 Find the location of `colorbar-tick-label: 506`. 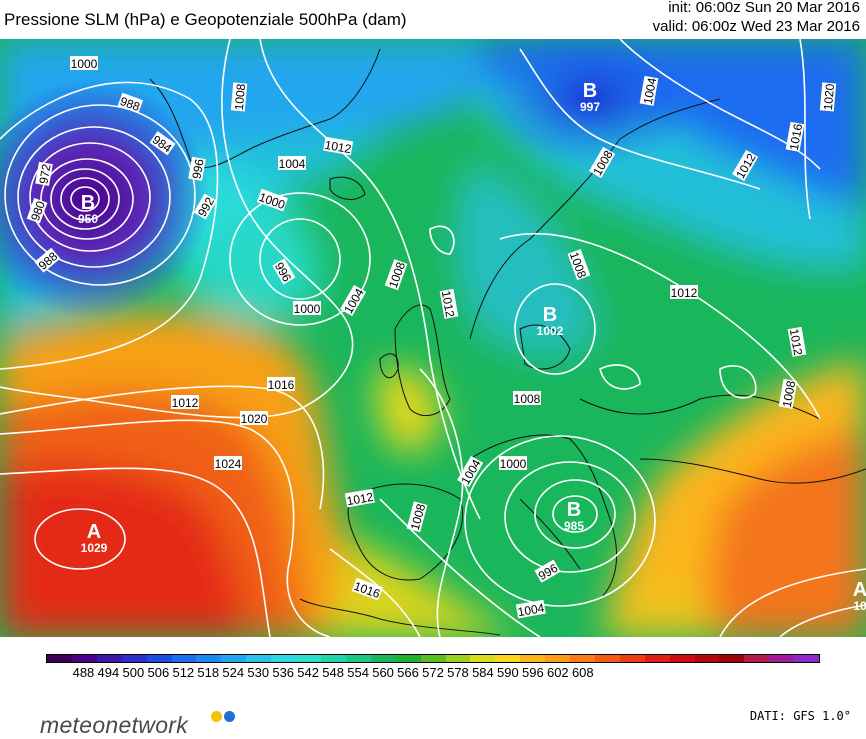

colorbar-tick-label: 506 is located at coordinates (158, 672).